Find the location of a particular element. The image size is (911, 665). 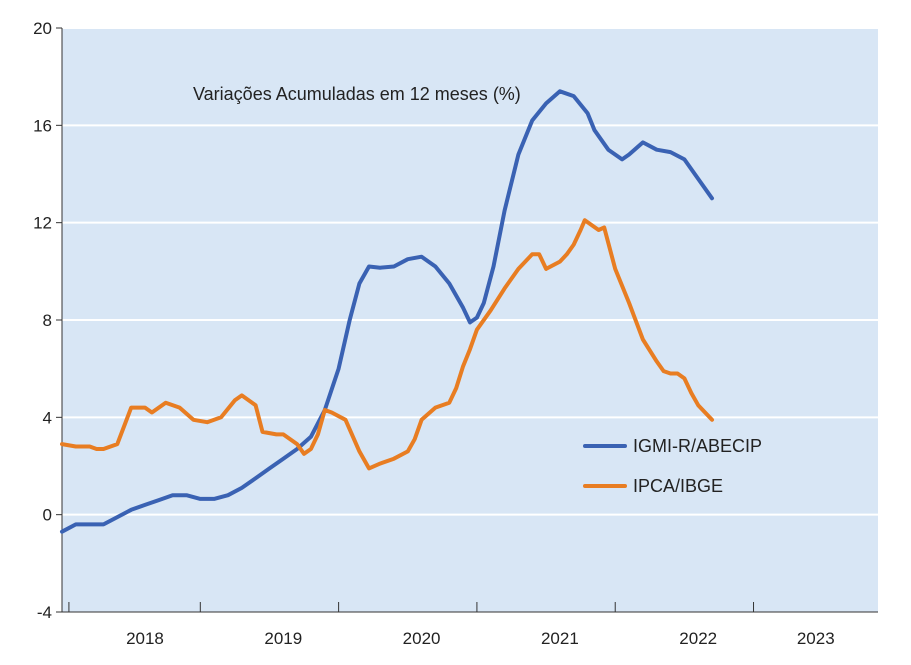

x-tick-label: 2021 is located at coordinates (560, 638).